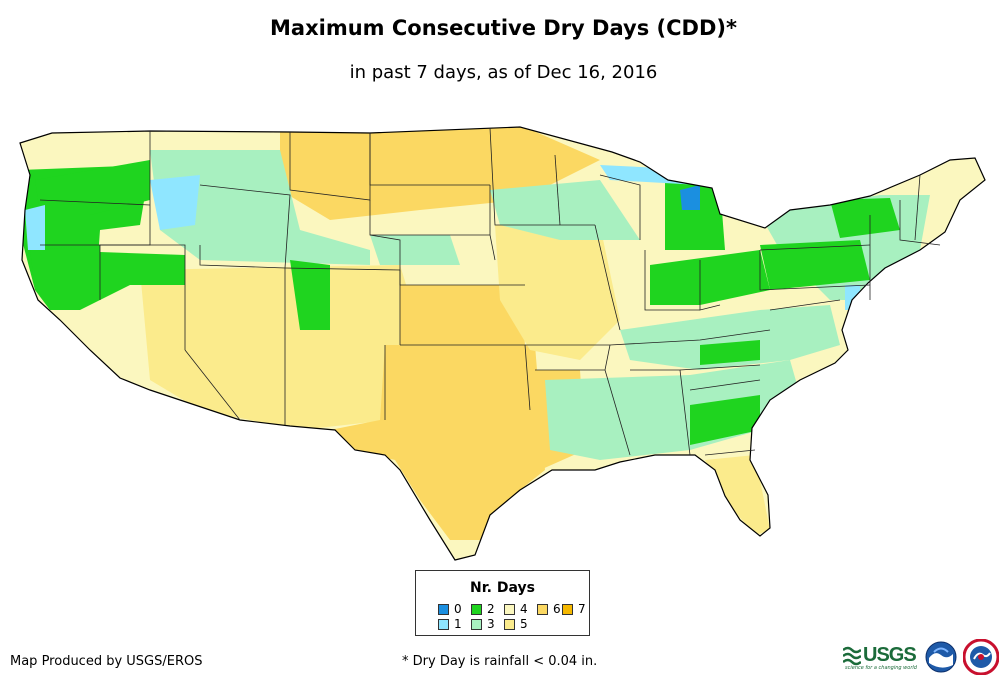 The image size is (1007, 691). Describe the element at coordinates (106, 661) in the screenshot. I see `map-credit: Map Produced by USGS/EROS` at that location.